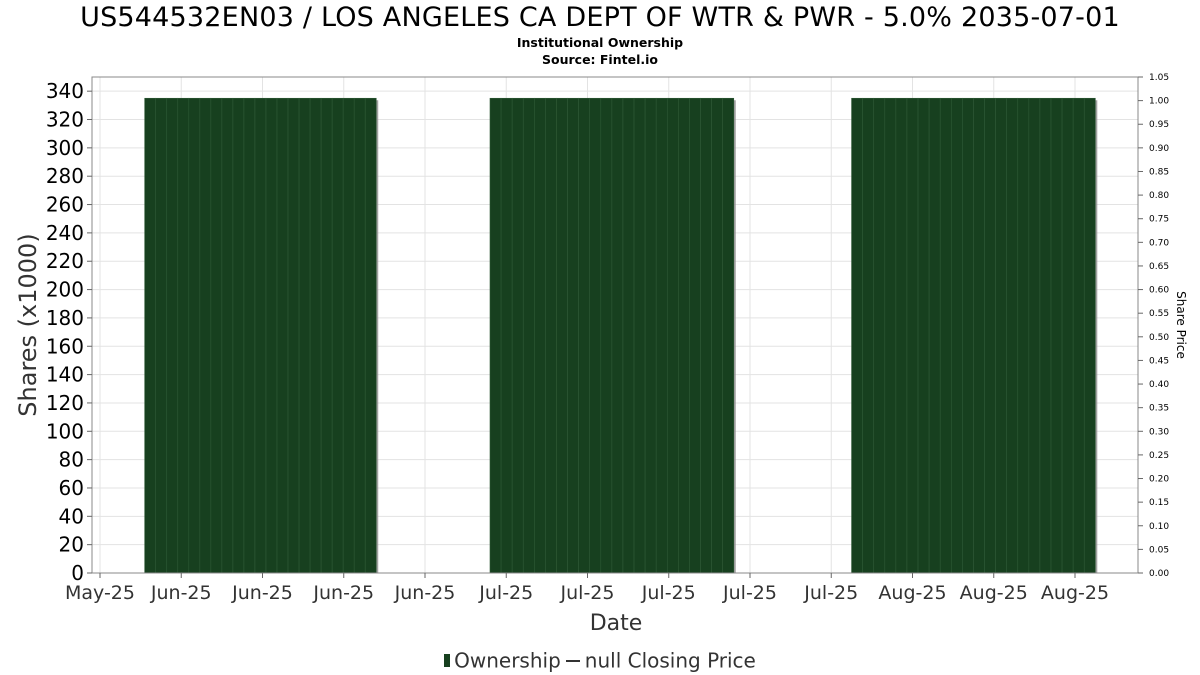 Image resolution: width=1200 pixels, height=675 pixels. Describe the element at coordinates (1159, 78) in the screenshot. I see `y2-tick-label: 1.05` at that location.